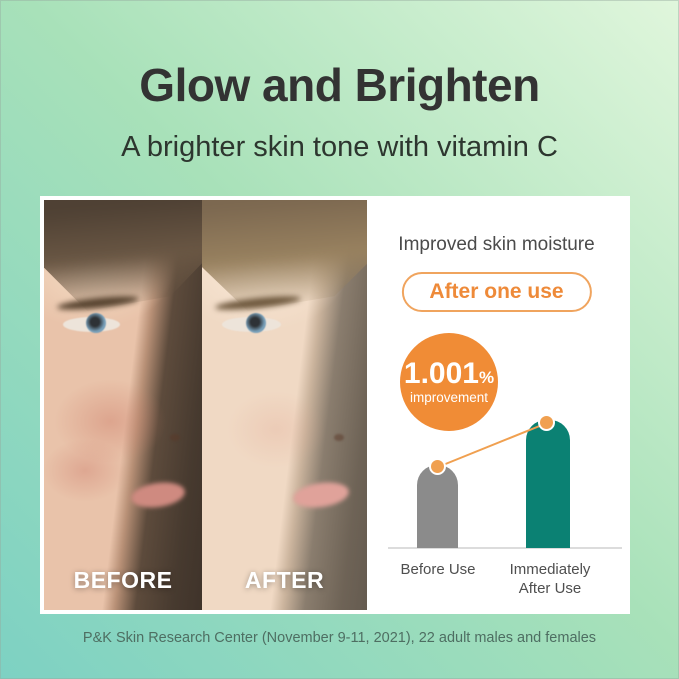 This screenshot has height=679, width=679. What do you see at coordinates (438, 569) in the screenshot?
I see `bar-label-before: Before Use` at bounding box center [438, 569].